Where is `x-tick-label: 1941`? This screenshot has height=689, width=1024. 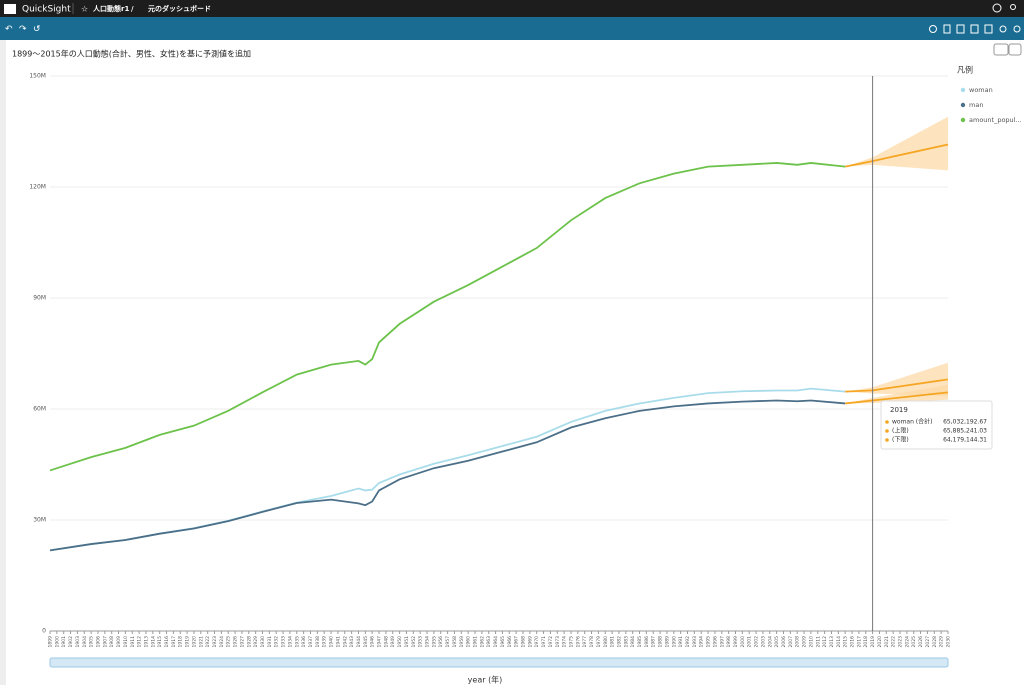 x-tick-label: 1941 is located at coordinates (338, 642).